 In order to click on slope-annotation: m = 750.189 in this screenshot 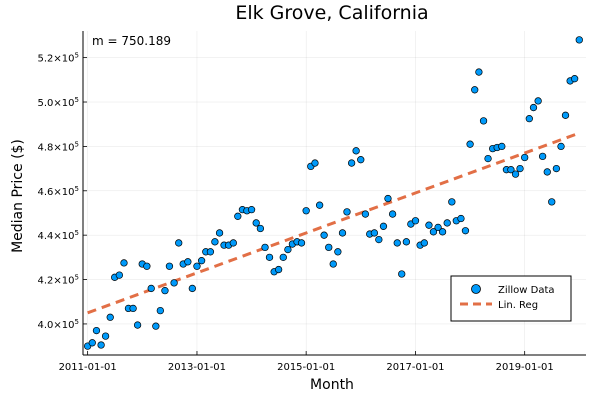, I will do `click(131, 41)`.